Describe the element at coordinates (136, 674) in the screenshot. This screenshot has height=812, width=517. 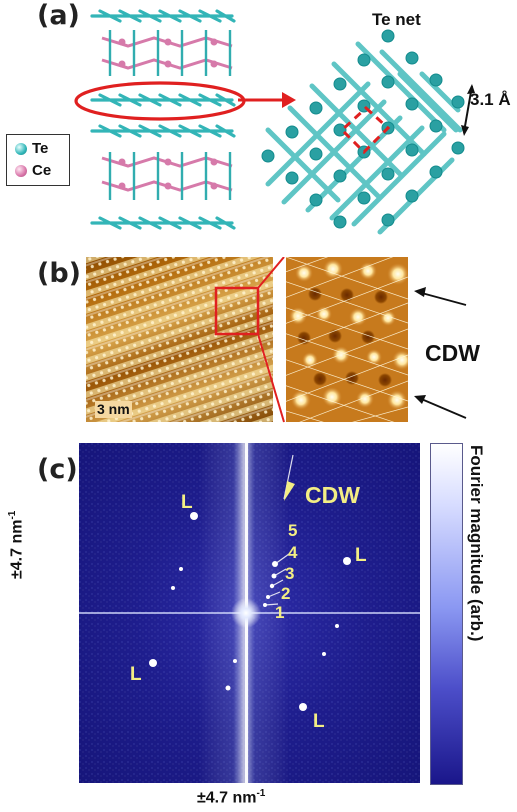
I see `lattice-peak-label-3: L` at that location.